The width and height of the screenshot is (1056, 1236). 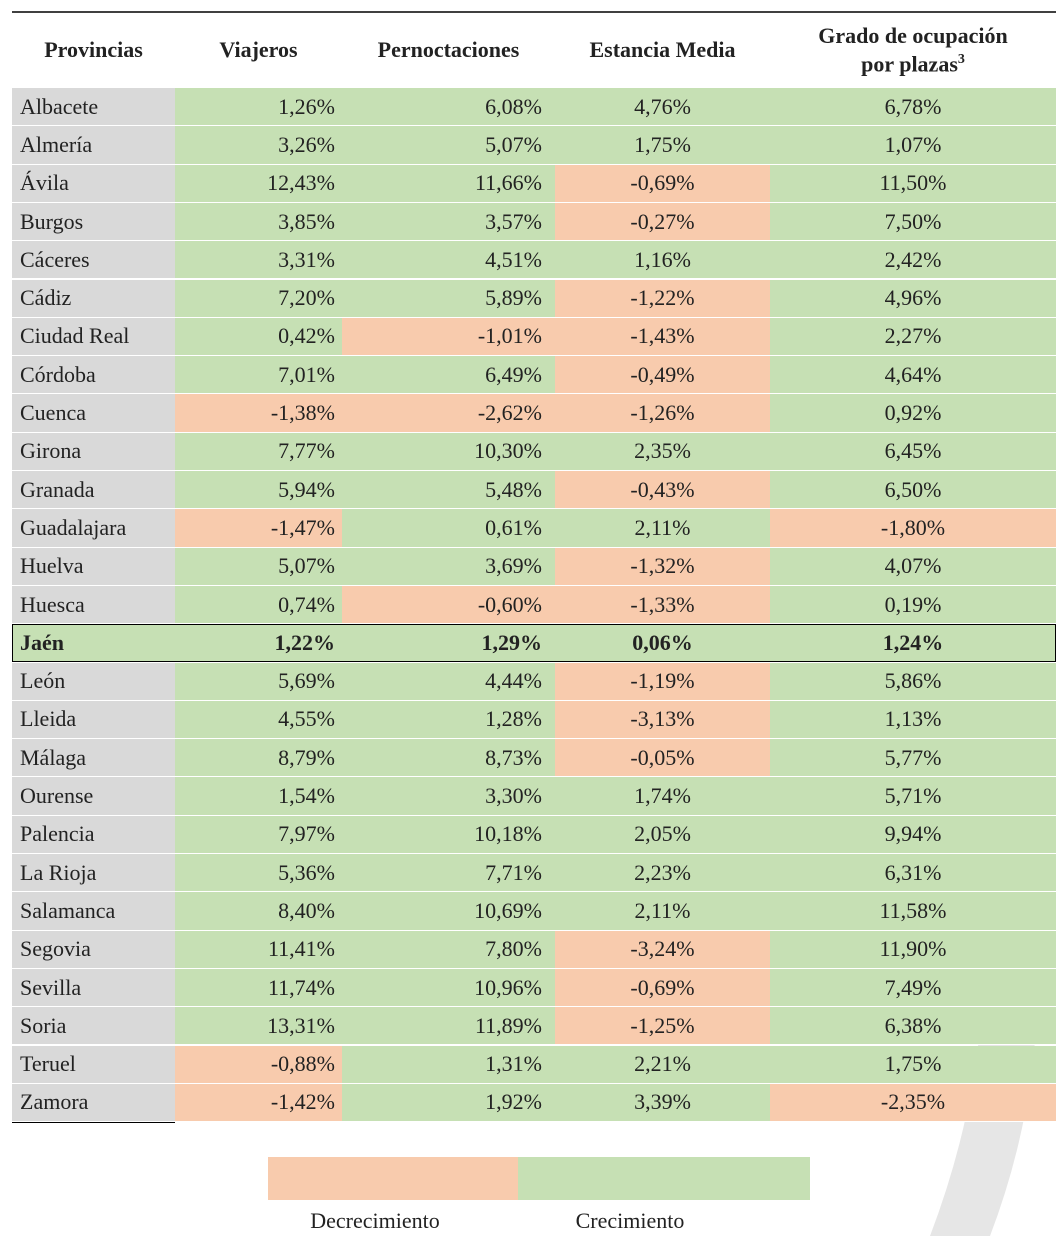 What do you see at coordinates (913, 681) in the screenshot?
I see `value-cell: 5,86%` at bounding box center [913, 681].